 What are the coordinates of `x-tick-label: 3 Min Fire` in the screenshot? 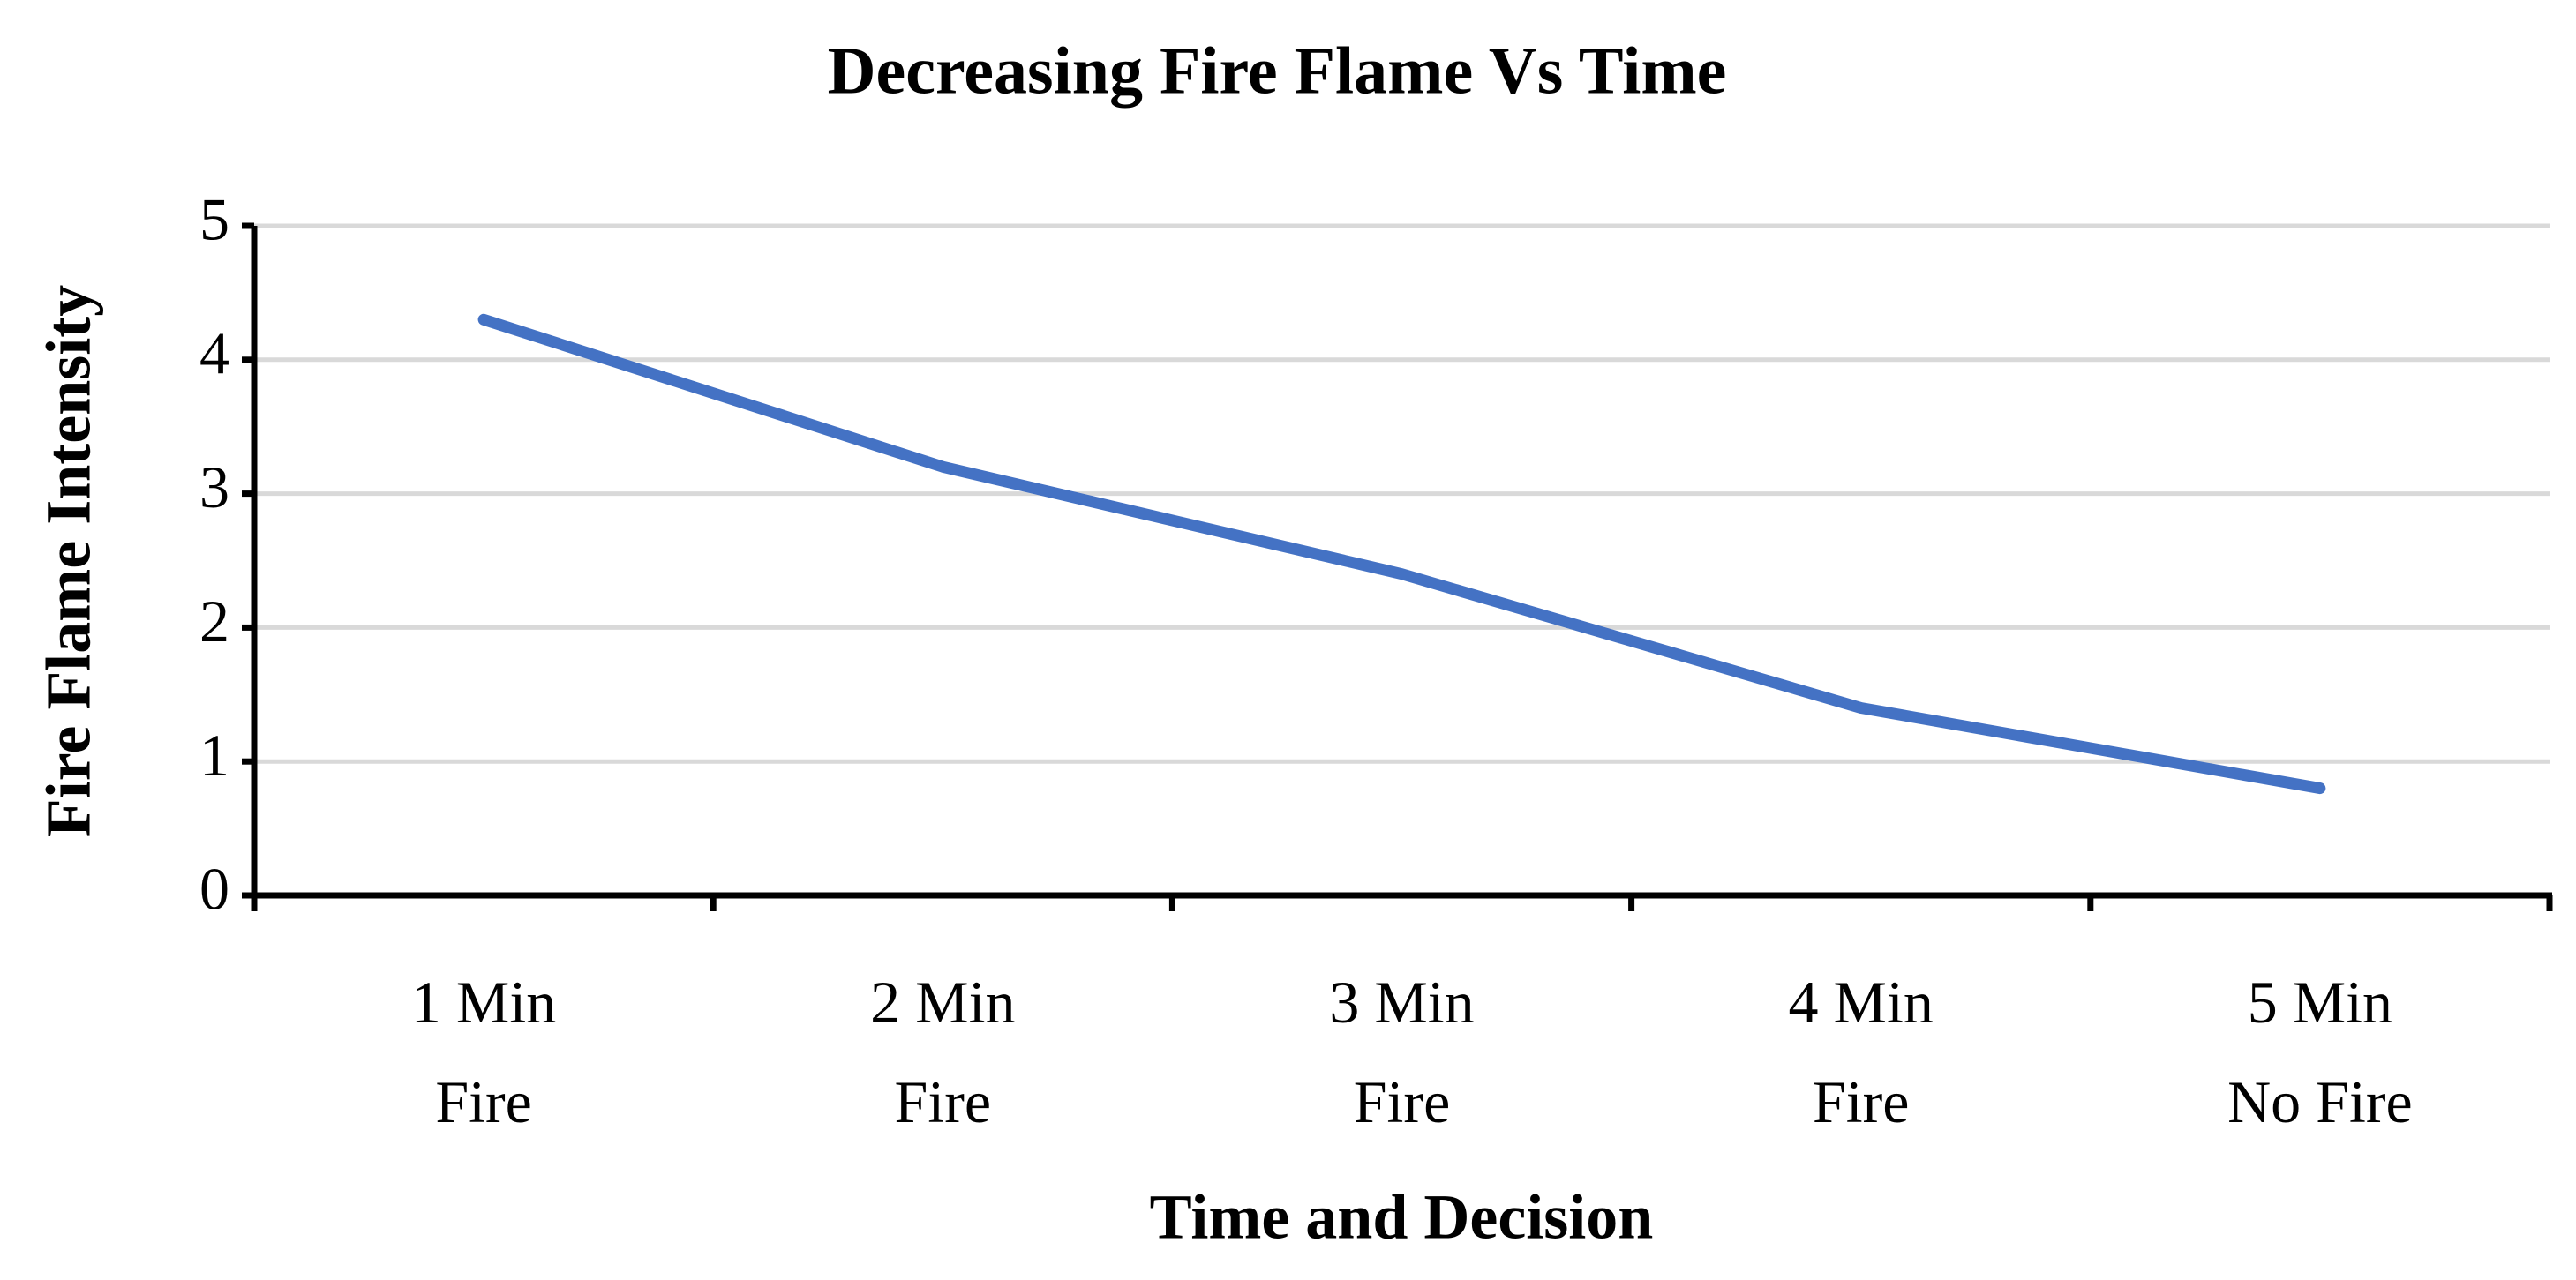 It's located at (1402, 1052).